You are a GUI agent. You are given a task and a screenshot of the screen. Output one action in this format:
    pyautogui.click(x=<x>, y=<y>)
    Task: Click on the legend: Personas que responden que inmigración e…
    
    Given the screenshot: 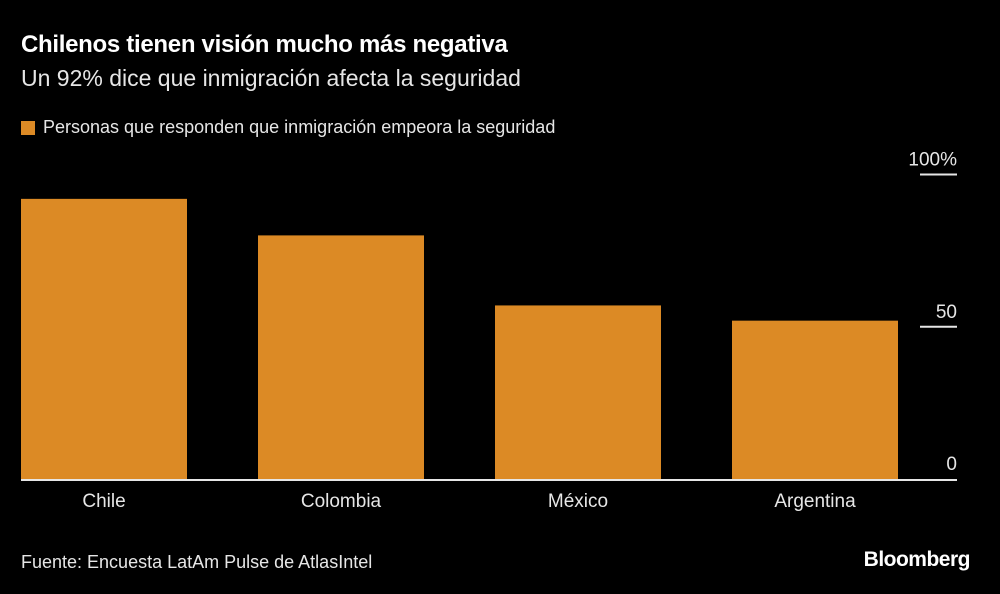 What is the action you would take?
    pyautogui.click(x=288, y=127)
    